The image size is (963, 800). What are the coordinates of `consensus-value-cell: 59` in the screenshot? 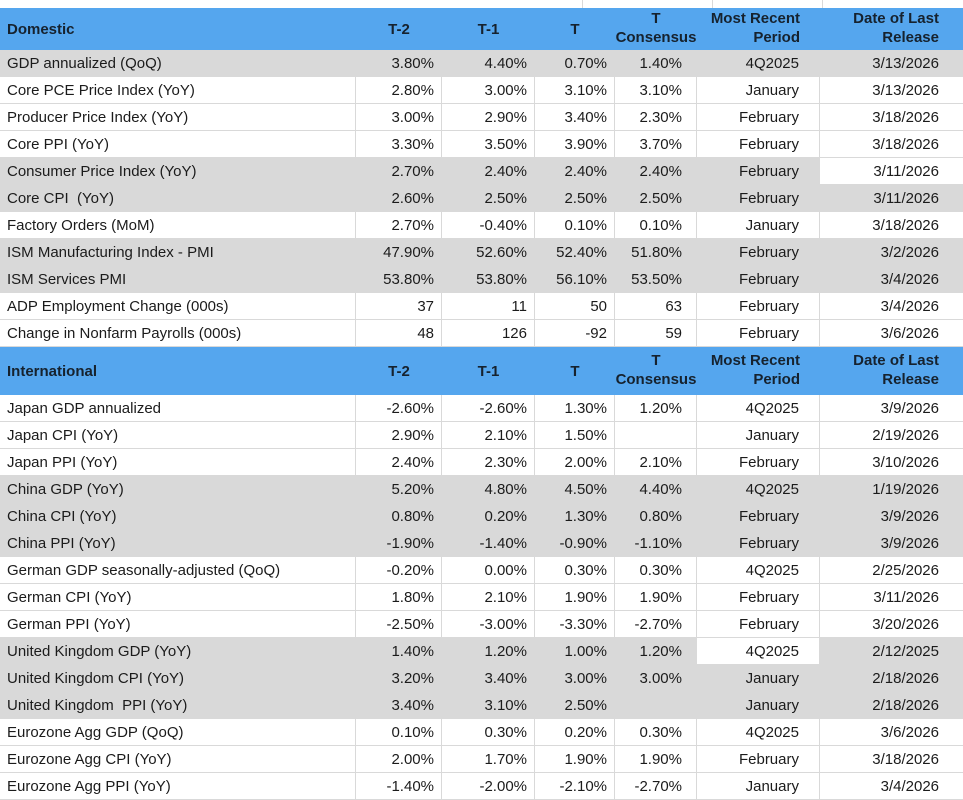 It's located at (656, 333).